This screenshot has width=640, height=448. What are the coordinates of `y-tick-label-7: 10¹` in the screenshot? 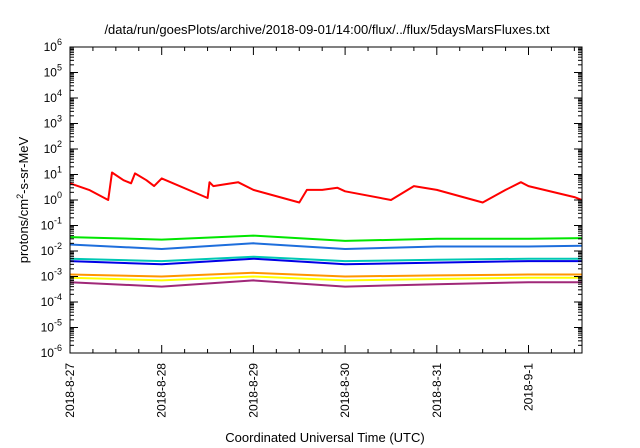 It's located at (53, 173).